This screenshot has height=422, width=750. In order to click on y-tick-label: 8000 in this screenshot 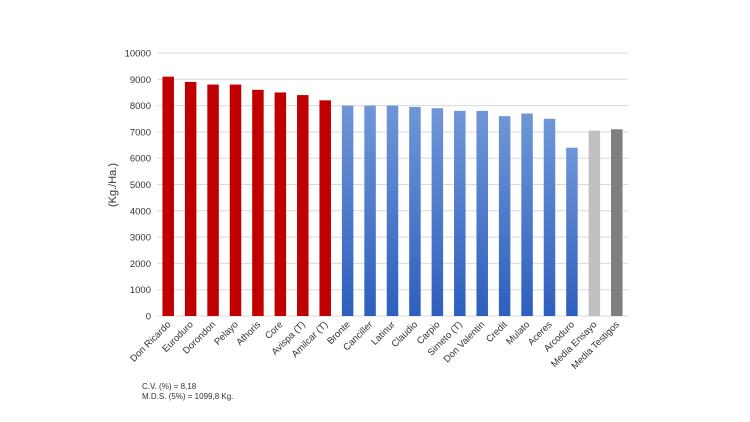, I will do `click(140, 106)`.